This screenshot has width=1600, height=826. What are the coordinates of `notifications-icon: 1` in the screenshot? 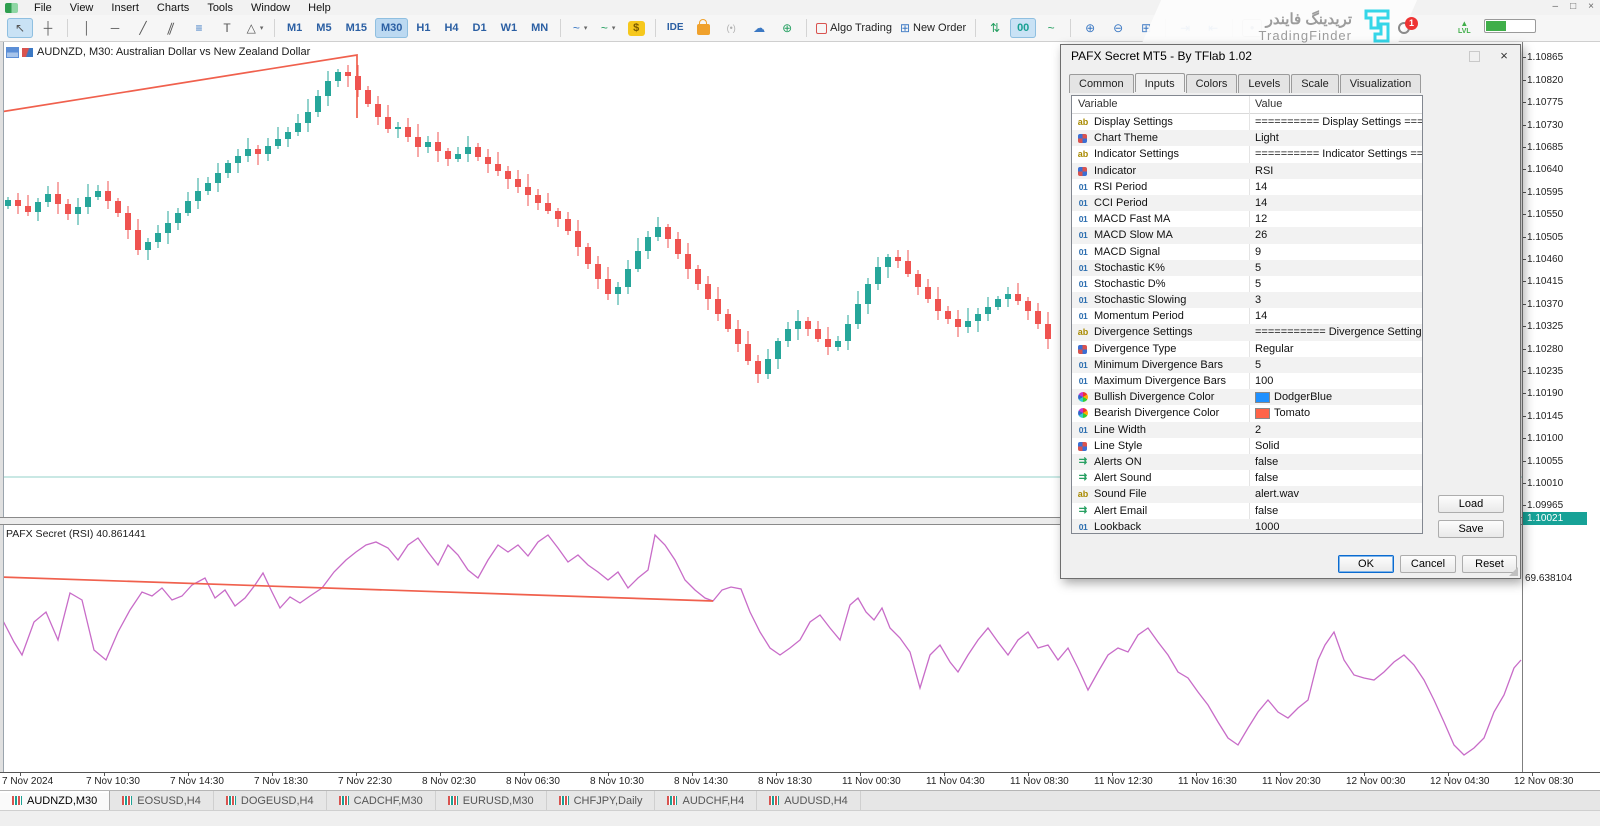 It's located at (1408, 26).